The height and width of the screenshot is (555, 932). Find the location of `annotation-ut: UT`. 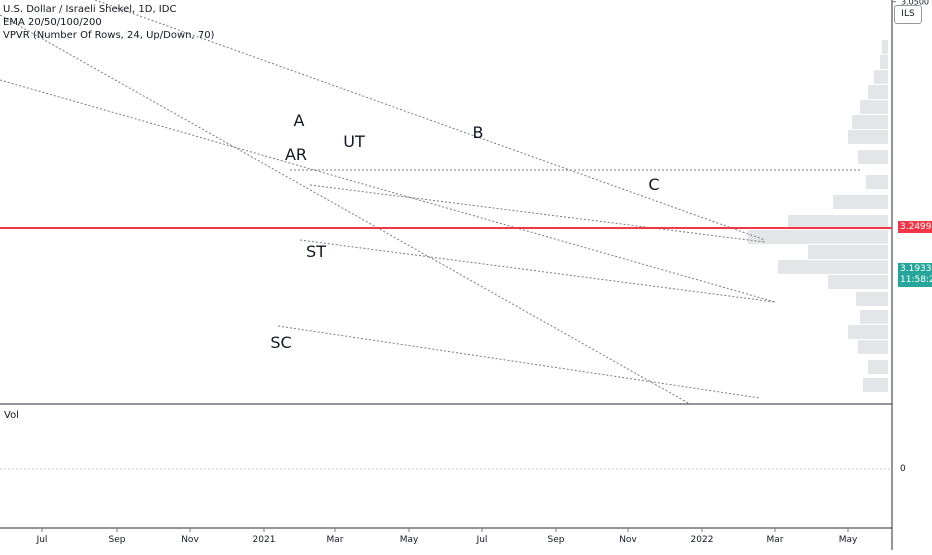

annotation-ut: UT is located at coordinates (354, 141).